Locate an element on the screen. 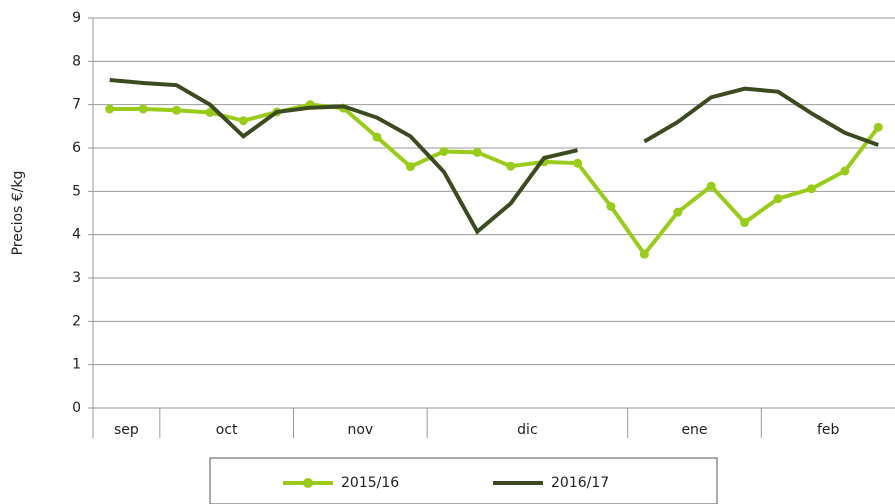  y-tick-label: 9 is located at coordinates (76, 18).